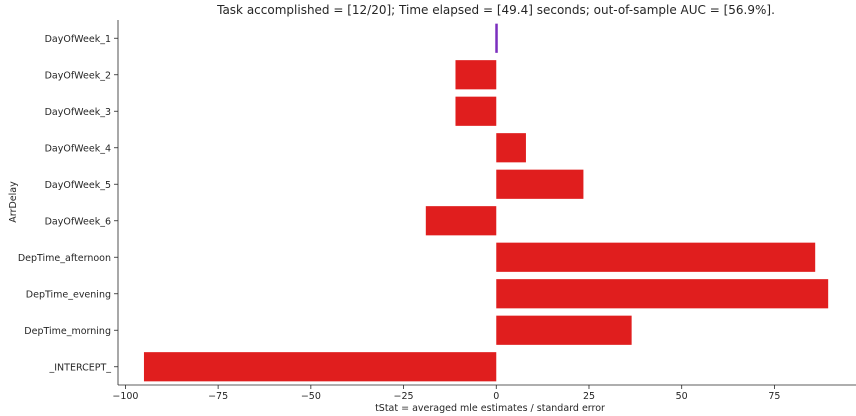 This screenshot has height=416, width=856. Describe the element at coordinates (125, 396) in the screenshot. I see `x-tick-label: −100` at that location.